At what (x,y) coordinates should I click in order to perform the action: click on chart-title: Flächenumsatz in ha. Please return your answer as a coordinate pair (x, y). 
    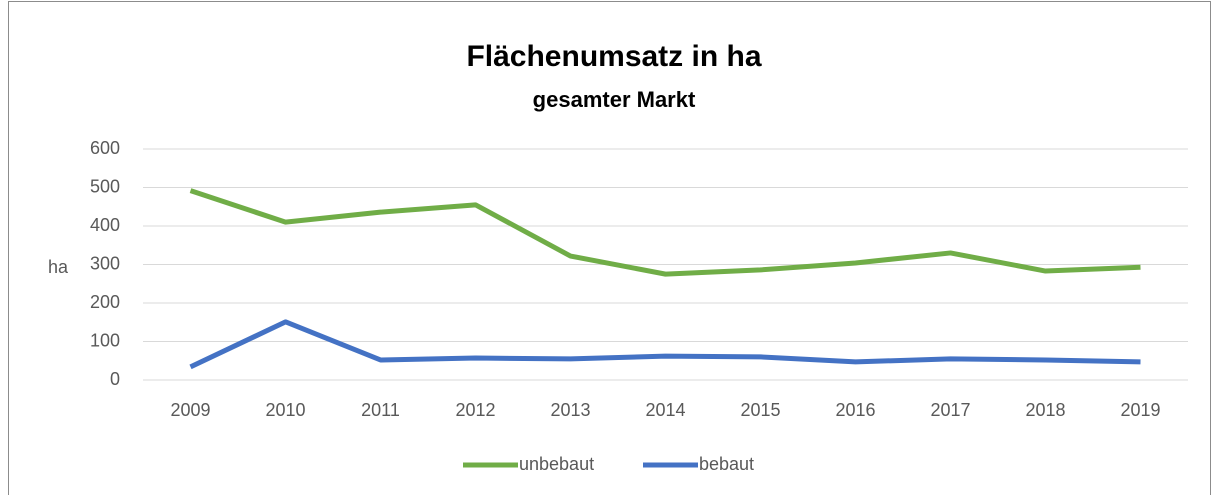
    Looking at the image, I should click on (613, 56).